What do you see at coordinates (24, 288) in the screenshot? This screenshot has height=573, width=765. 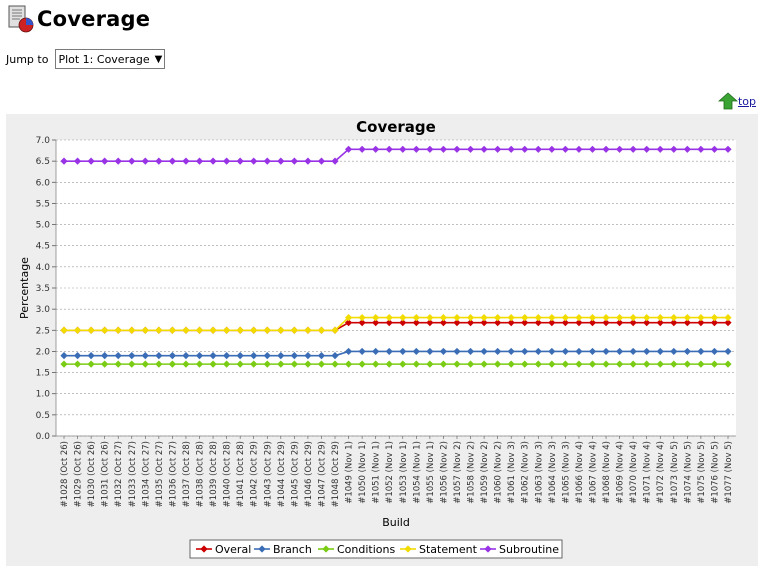 I see `y-axis-label: Percentage` at bounding box center [24, 288].